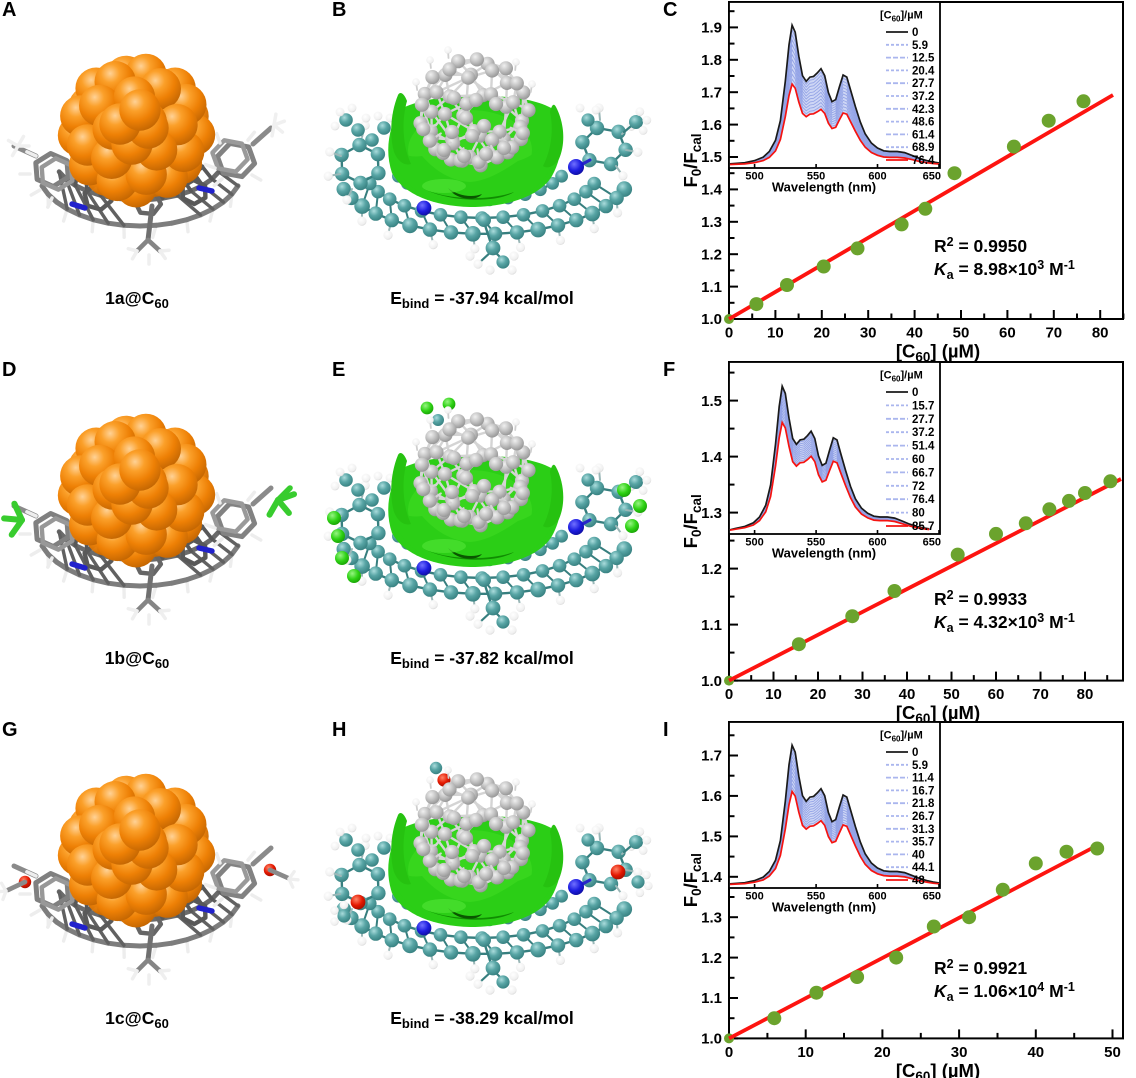 The image size is (1136, 1078). Describe the element at coordinates (482, 299) in the screenshot. I see `svg-text: Ebind = -37.94 kcal/mol` at that location.